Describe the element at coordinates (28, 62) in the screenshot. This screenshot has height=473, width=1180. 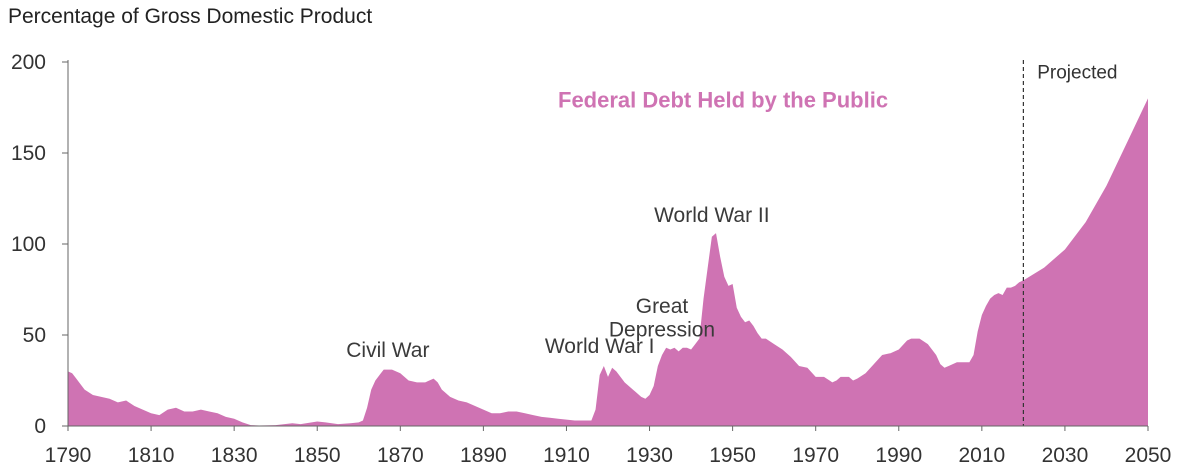
I see `y-tick-label: 200` at that location.